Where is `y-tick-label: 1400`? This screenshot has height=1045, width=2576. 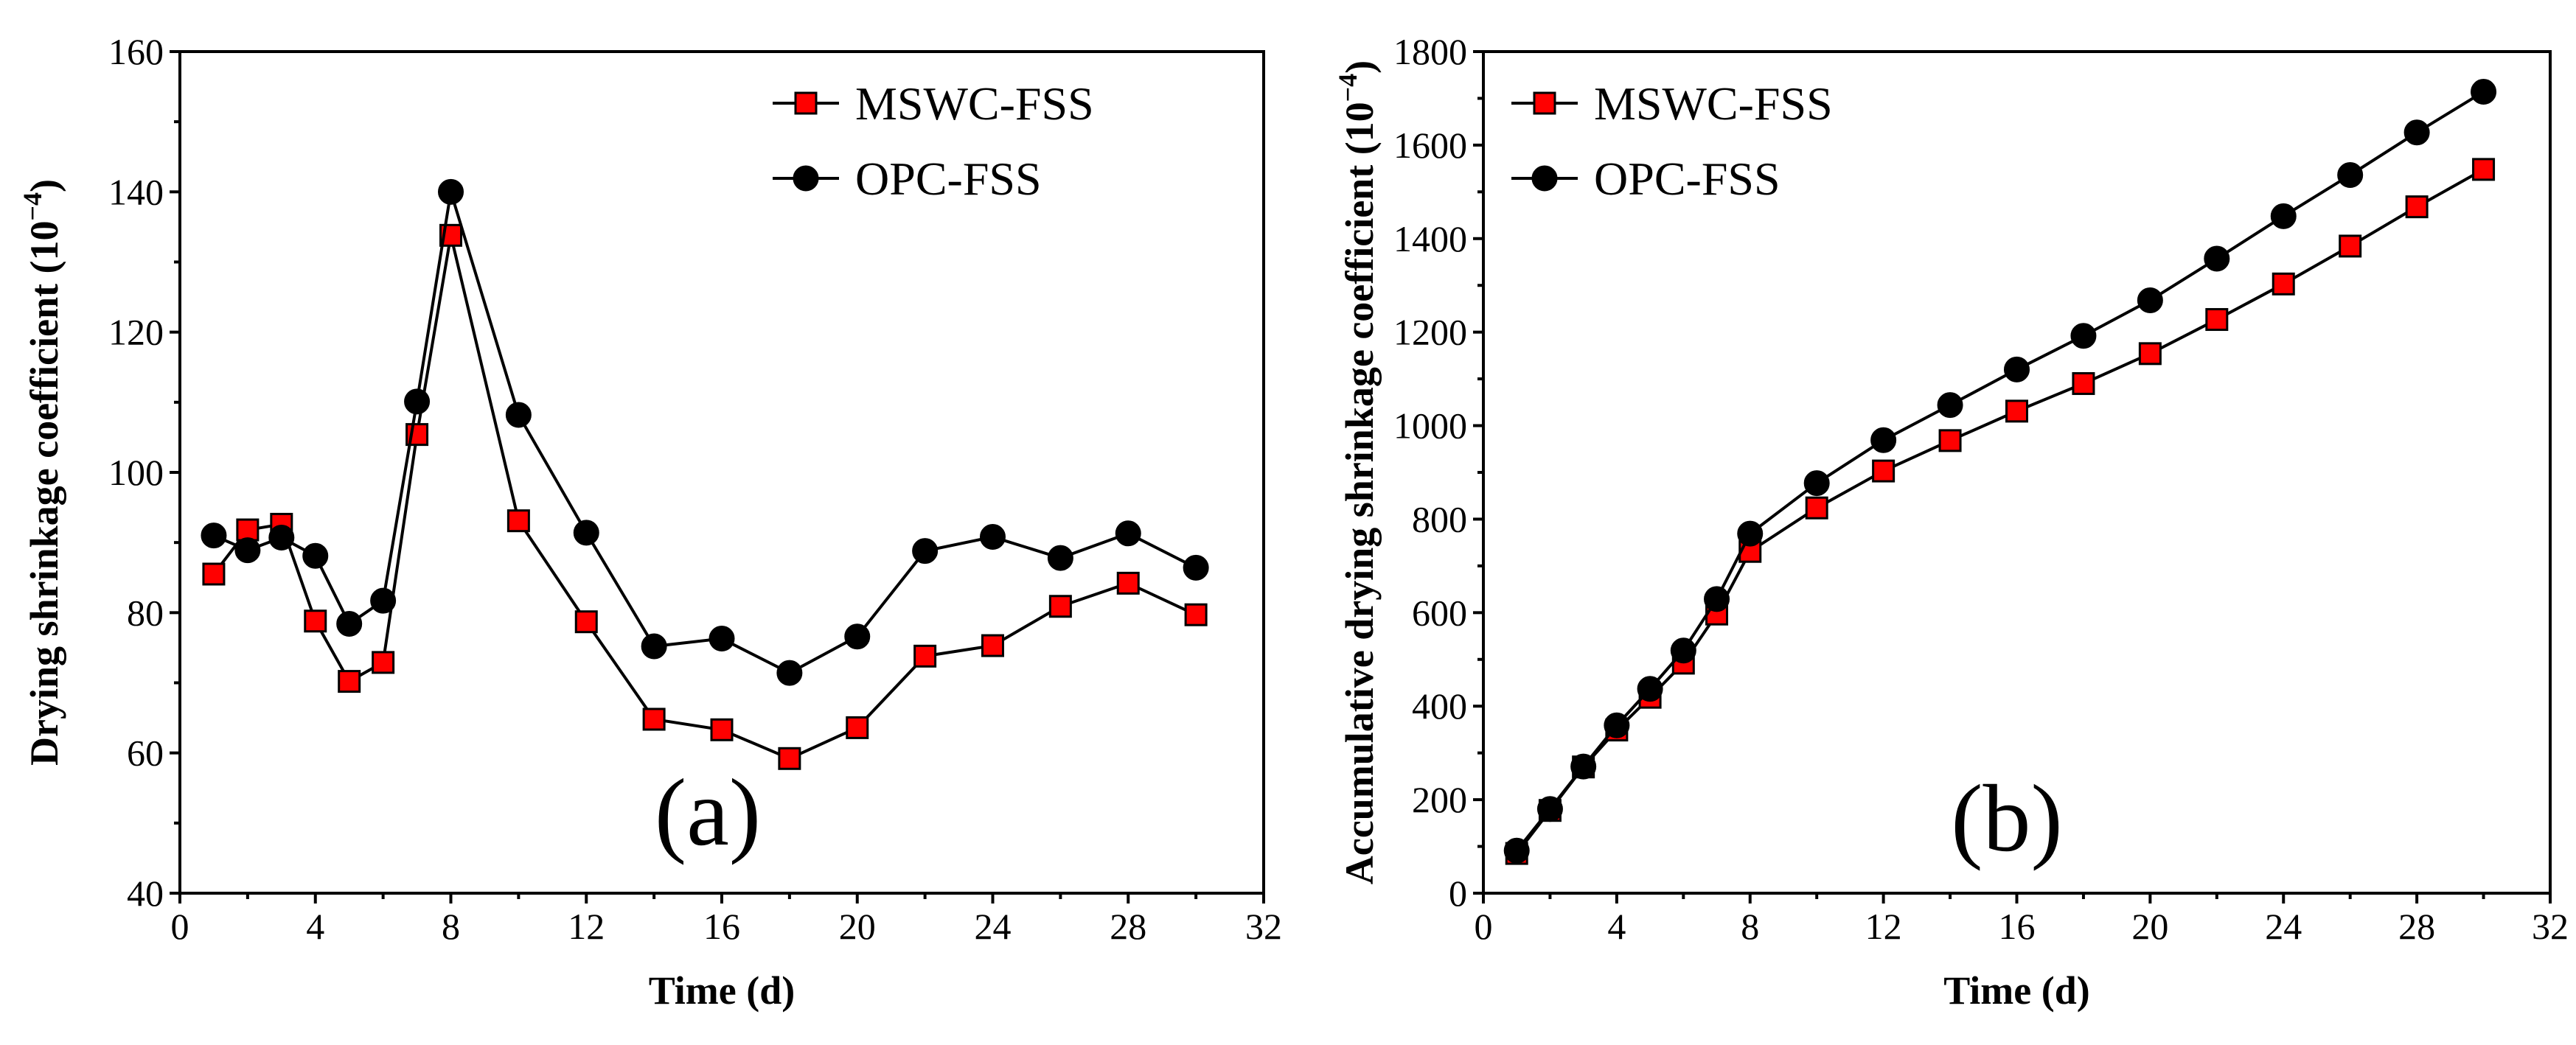 y-tick-label: 1400 is located at coordinates (1430, 238).